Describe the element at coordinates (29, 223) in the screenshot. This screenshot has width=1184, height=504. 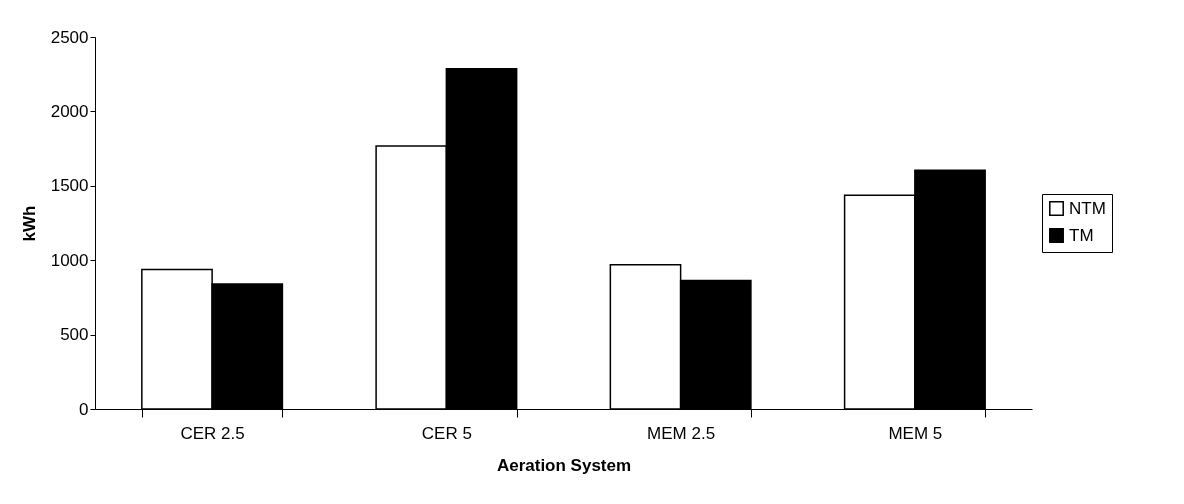
I see `y-axis-title: kWh` at that location.